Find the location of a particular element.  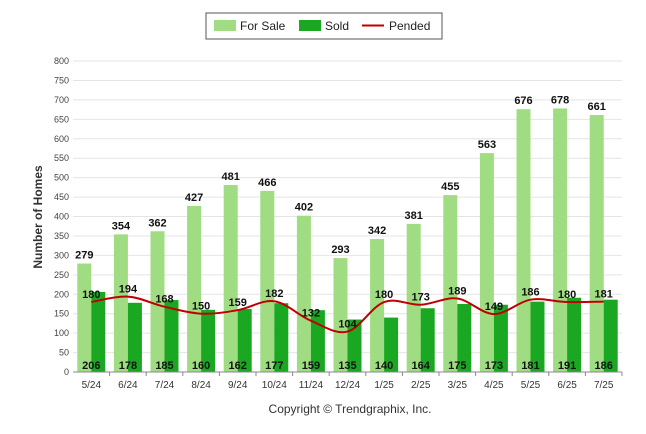

x-tick-label: 5/25 is located at coordinates (531, 385).